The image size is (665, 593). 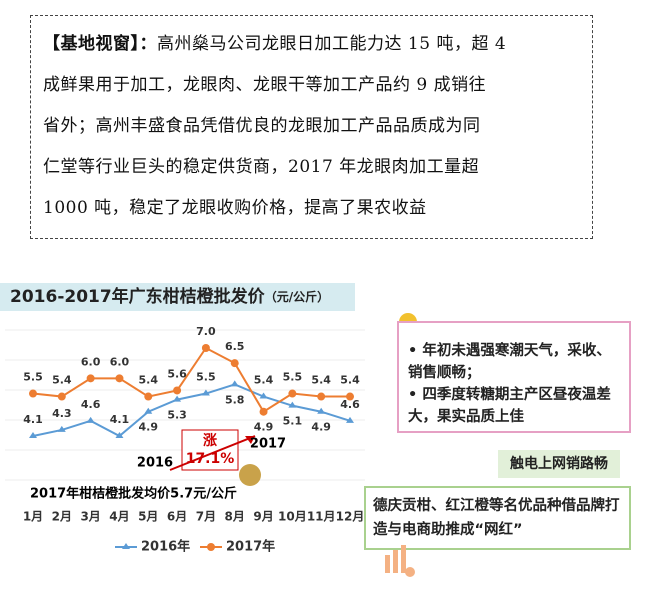 What do you see at coordinates (400, 561) in the screenshot?
I see `growth-icon` at bounding box center [400, 561].